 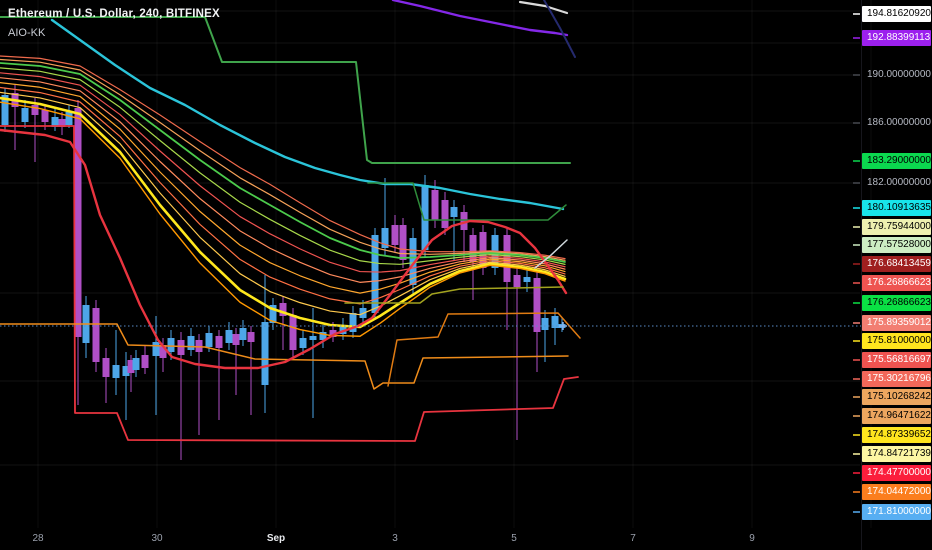 What do you see at coordinates (896, 473) in the screenshot?
I see `price-tag-label: 174.47700000` at bounding box center [896, 473].